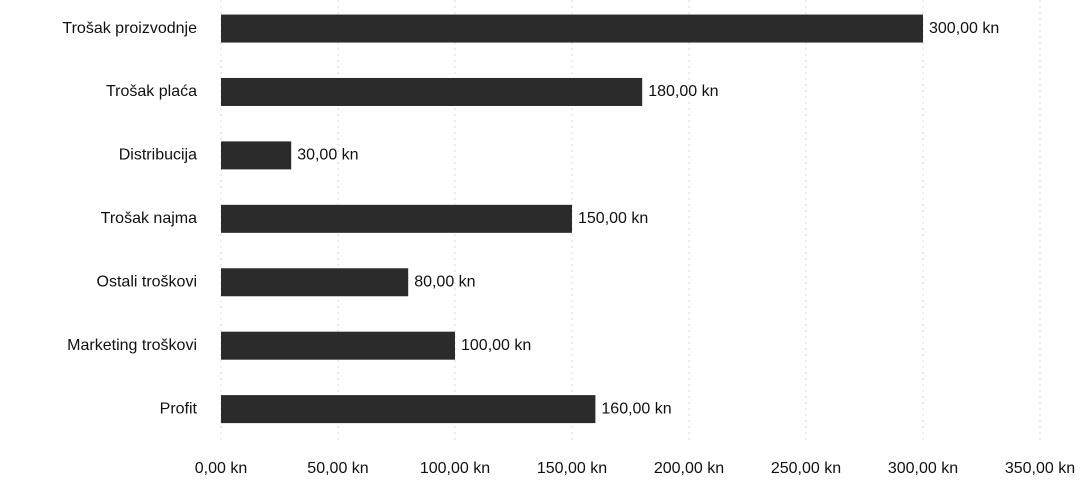 The width and height of the screenshot is (1091, 489). Describe the element at coordinates (572, 468) in the screenshot. I see `x-tick-label: 150,00 kn` at that location.